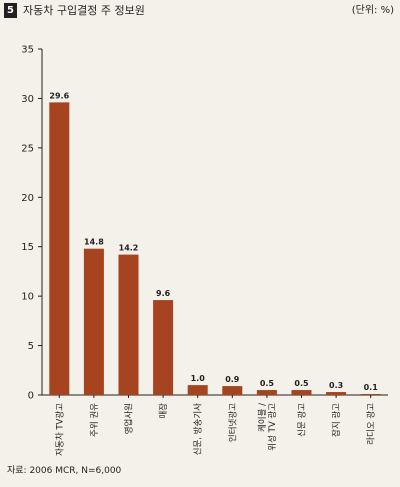 The width and height of the screenshot is (400, 487). What do you see at coordinates (27, 99) in the screenshot?
I see `y-tick-label: 30` at bounding box center [27, 99].